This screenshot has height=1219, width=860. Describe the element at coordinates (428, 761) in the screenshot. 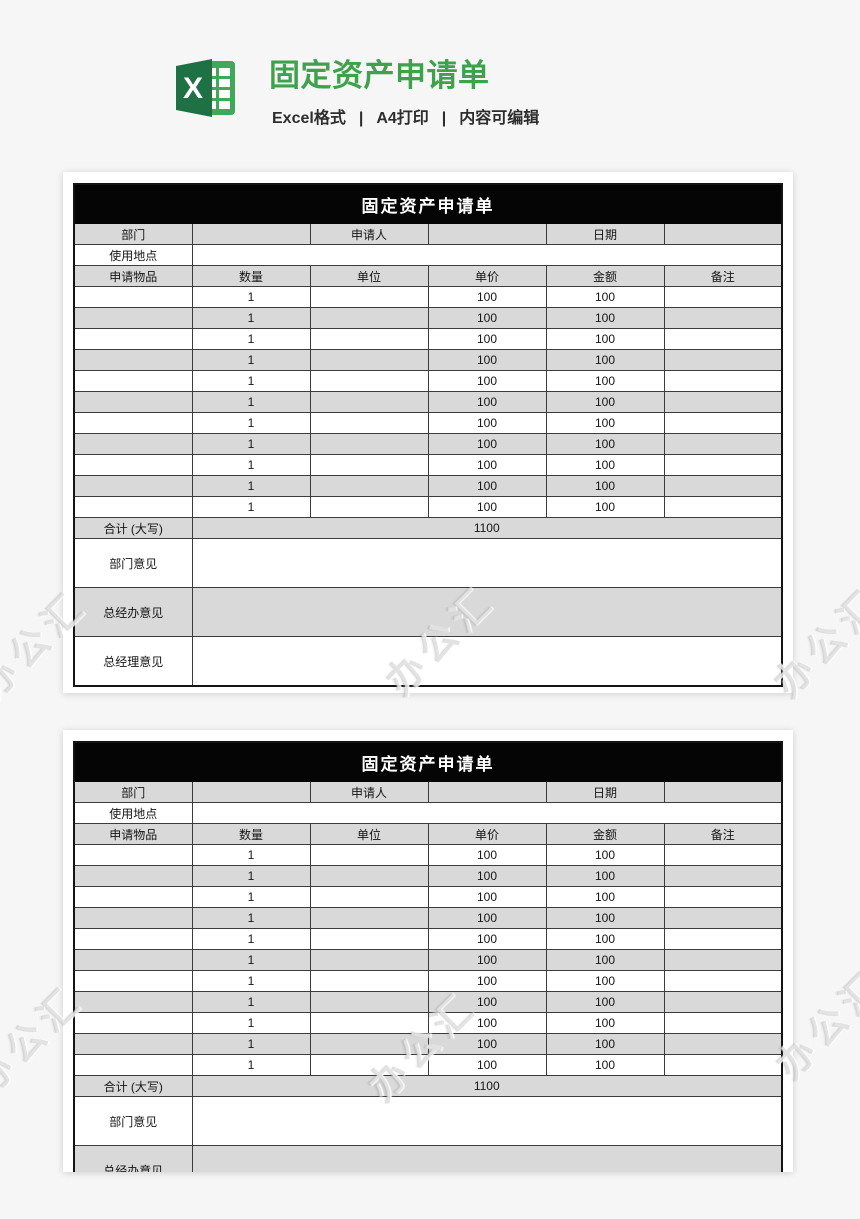

I see `table-row: 固定资产申请单` at that location.